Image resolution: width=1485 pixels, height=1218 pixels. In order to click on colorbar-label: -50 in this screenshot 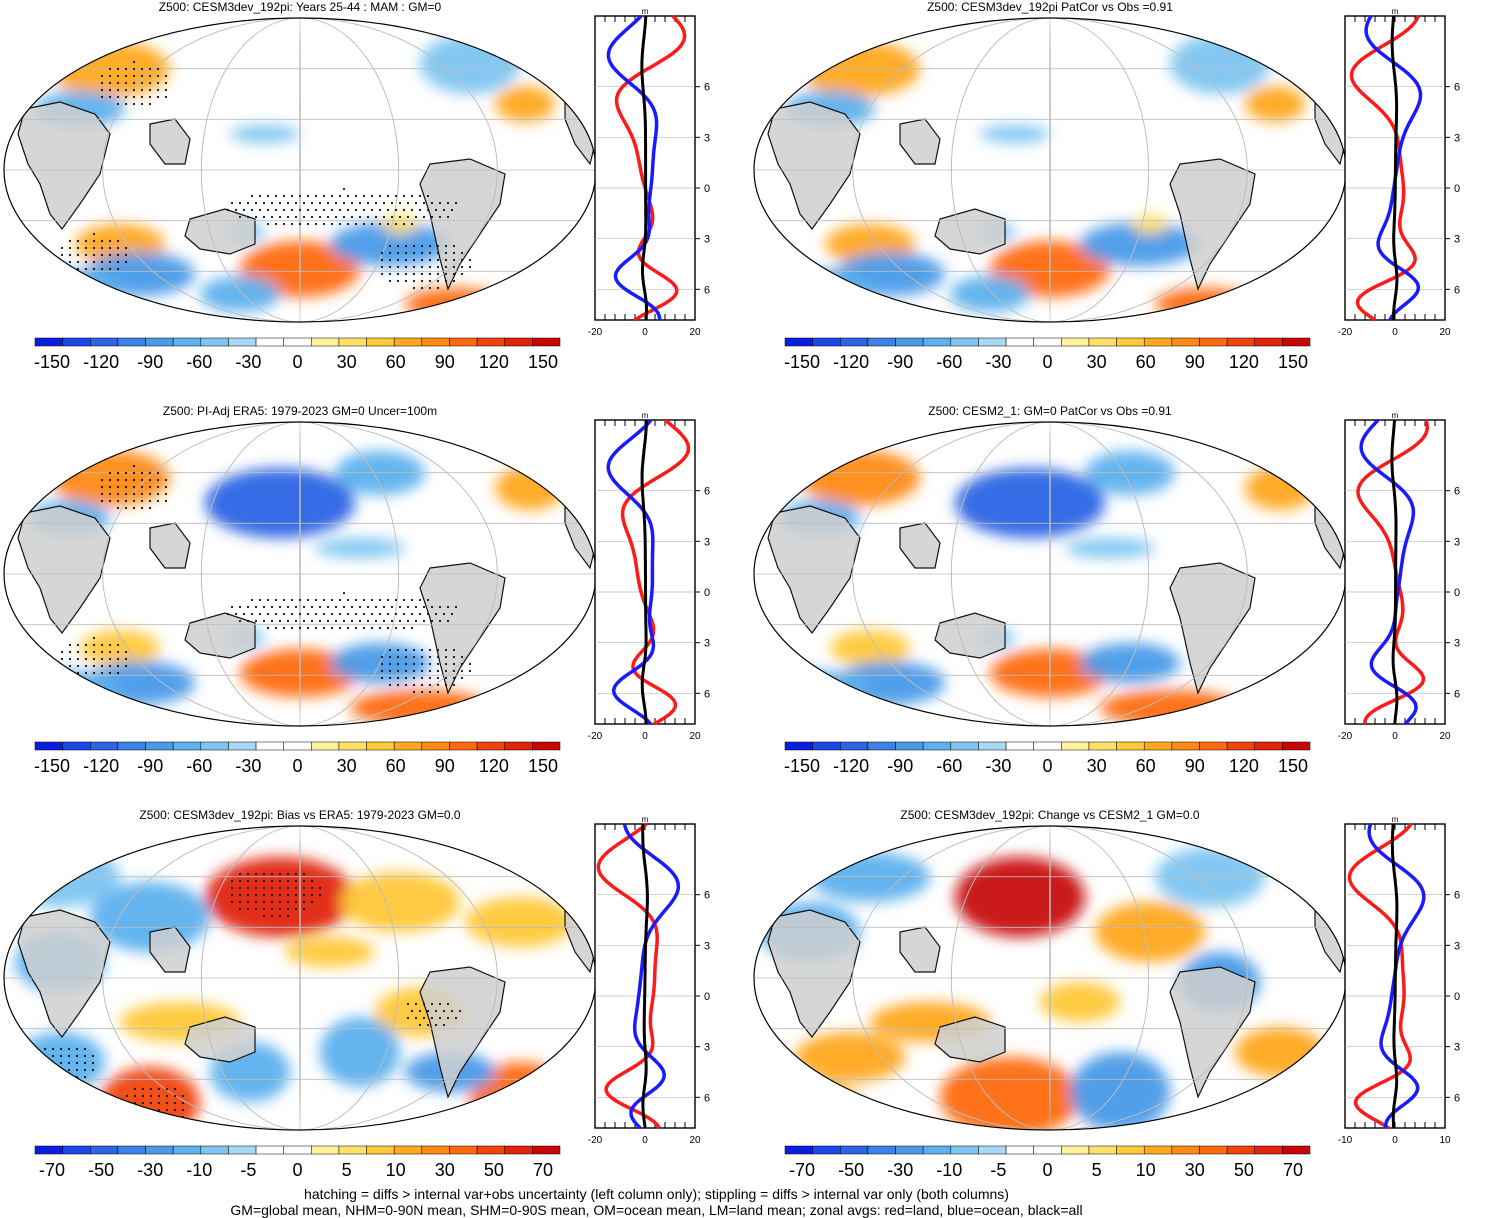, I will do `click(851, 1170)`.